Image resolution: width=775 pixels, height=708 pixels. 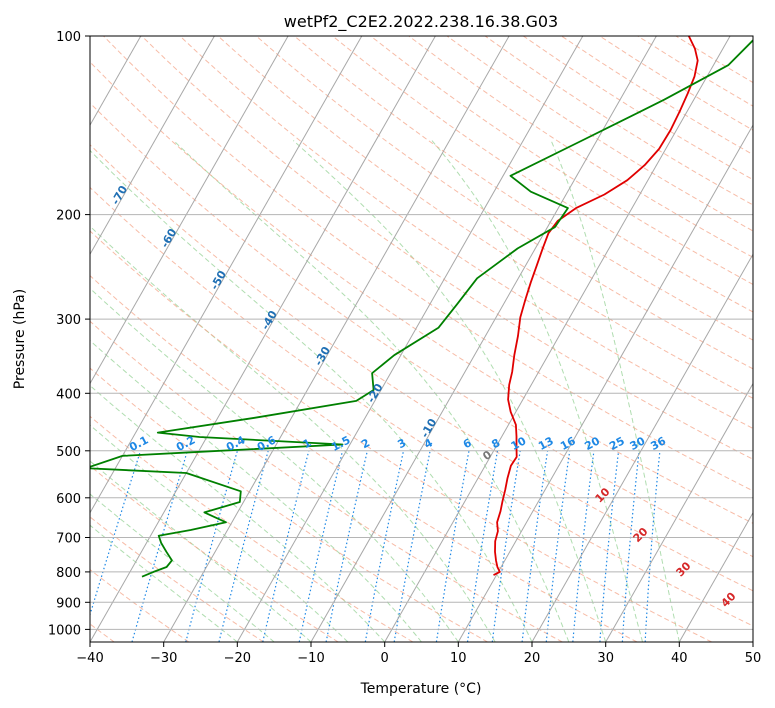 What do you see at coordinates (237, 658) in the screenshot?
I see `x-tick-label: −20` at bounding box center [237, 658].